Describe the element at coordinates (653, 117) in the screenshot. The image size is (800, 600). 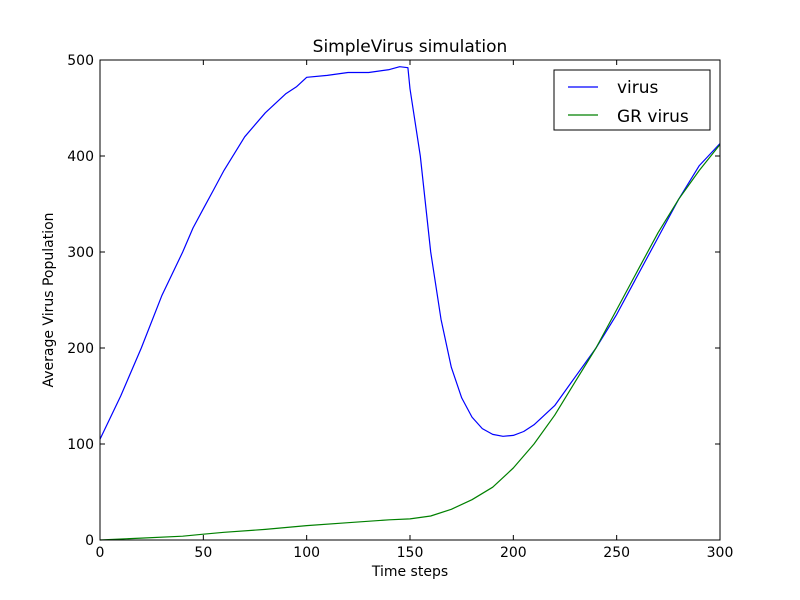
I see `legend-label-gr-virus: GR virus` at that location.